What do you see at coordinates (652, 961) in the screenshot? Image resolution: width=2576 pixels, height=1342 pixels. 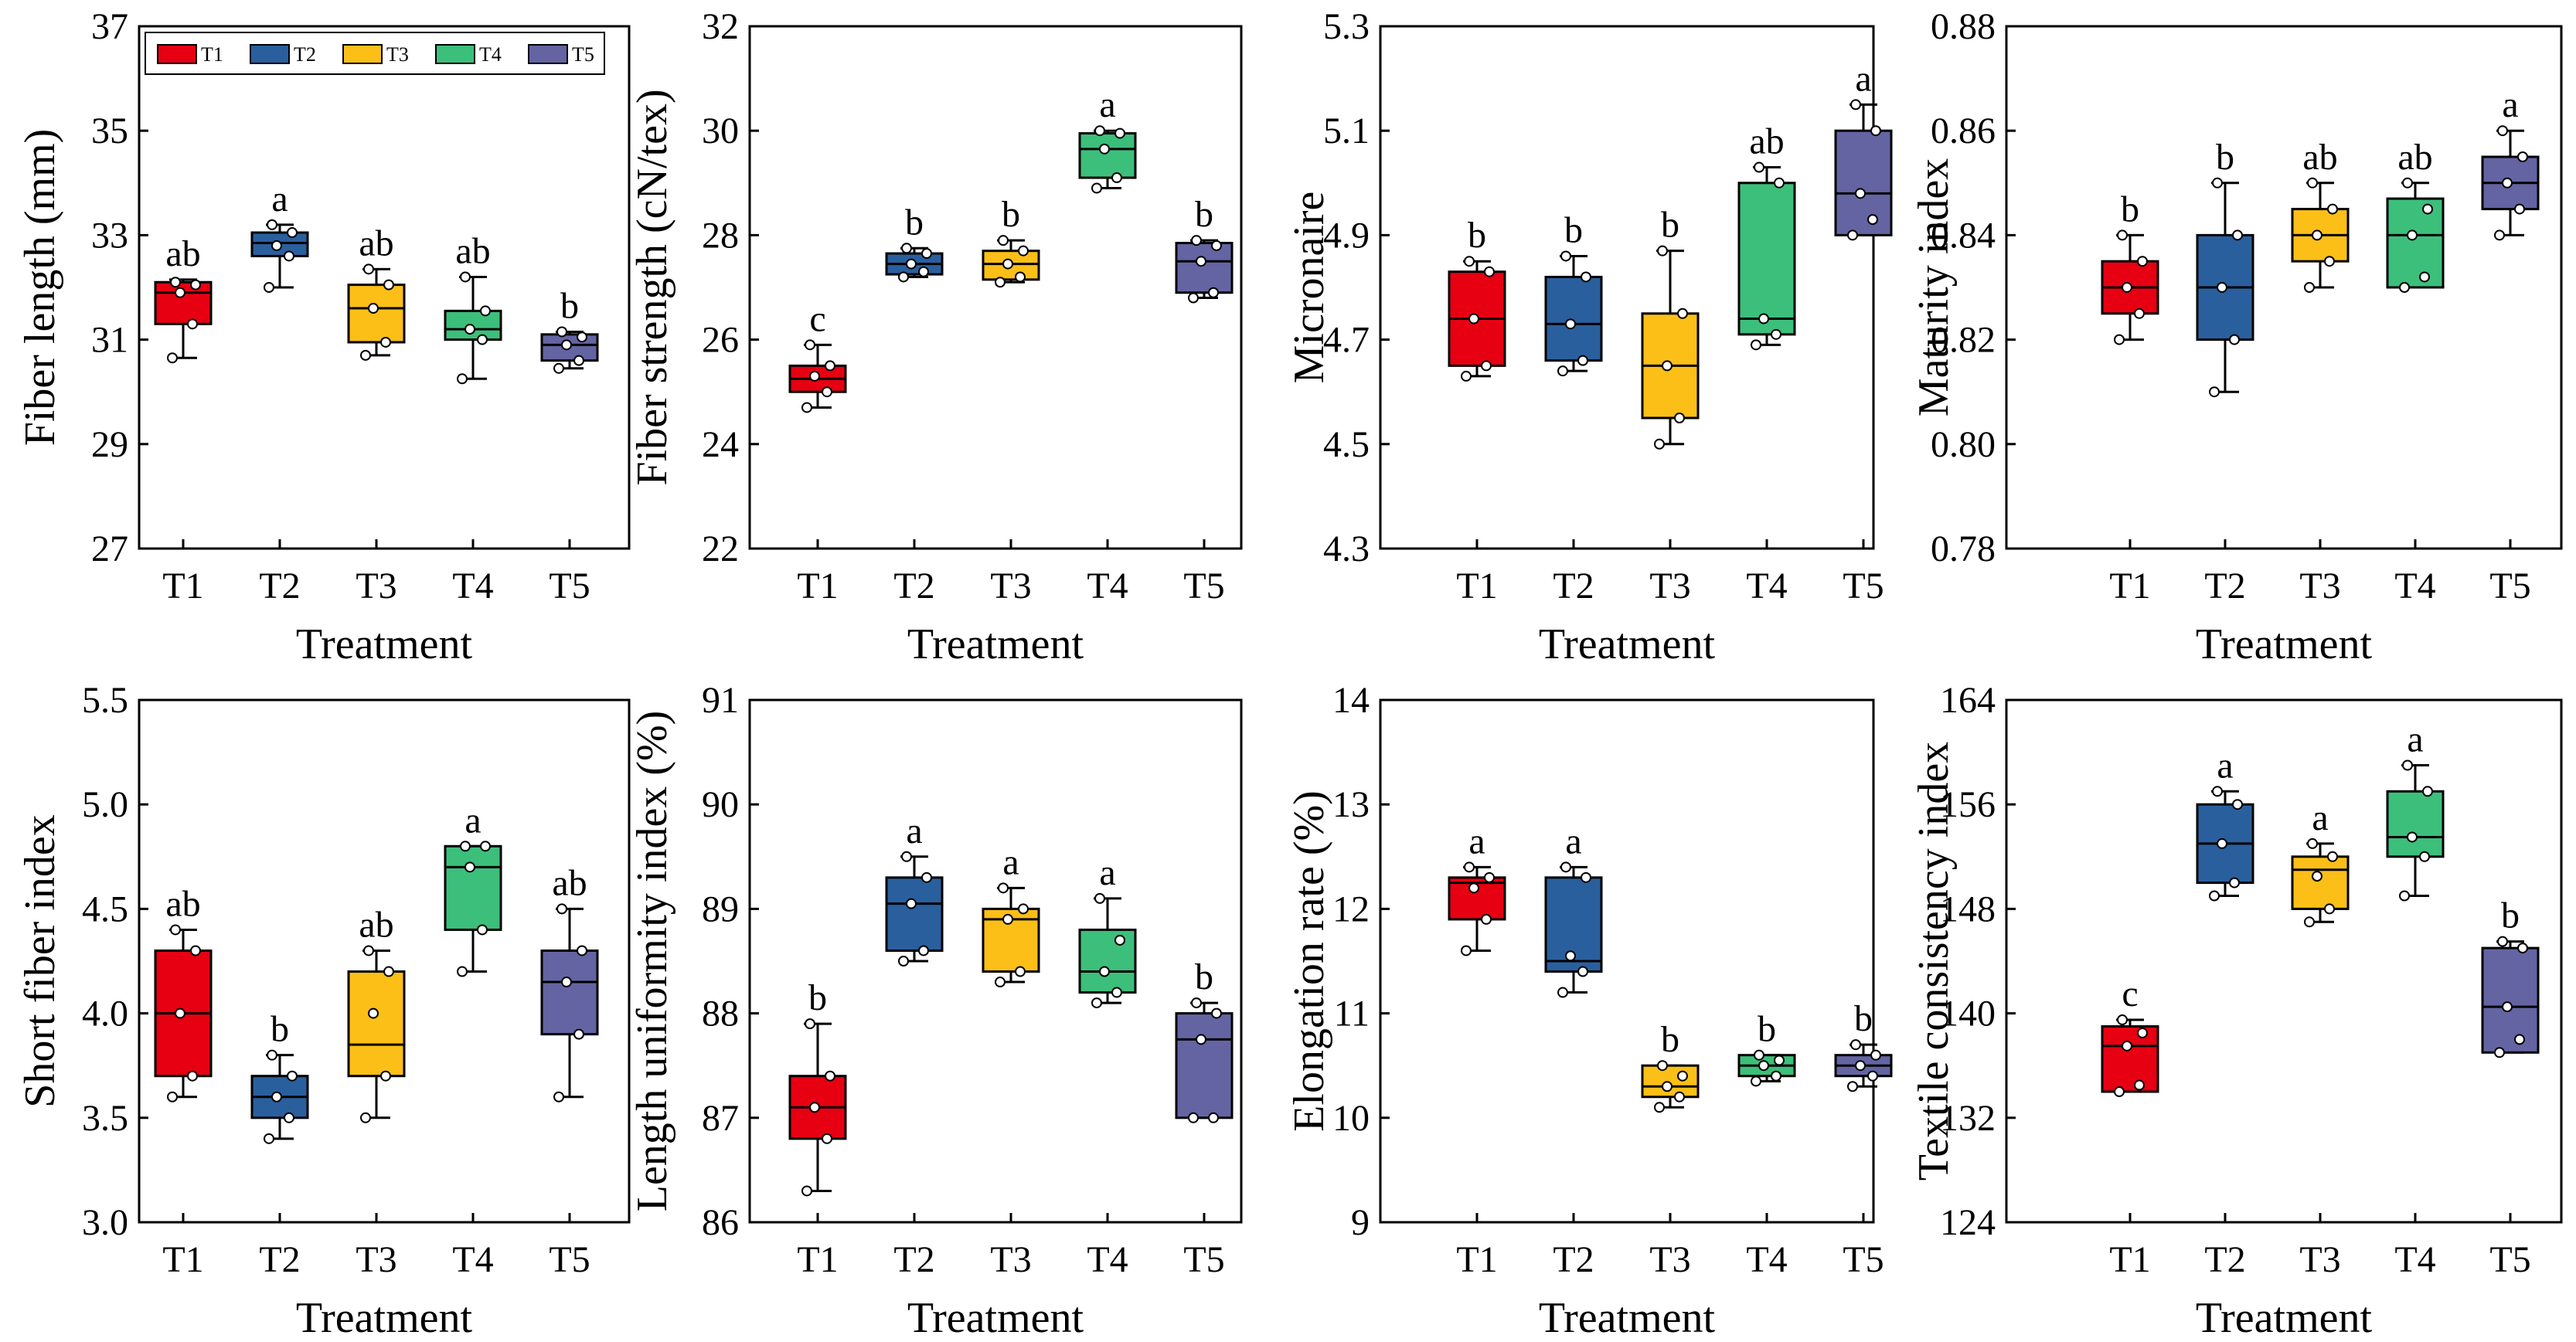 I see `y-axis-title: Length uniformity index (%)` at bounding box center [652, 961].